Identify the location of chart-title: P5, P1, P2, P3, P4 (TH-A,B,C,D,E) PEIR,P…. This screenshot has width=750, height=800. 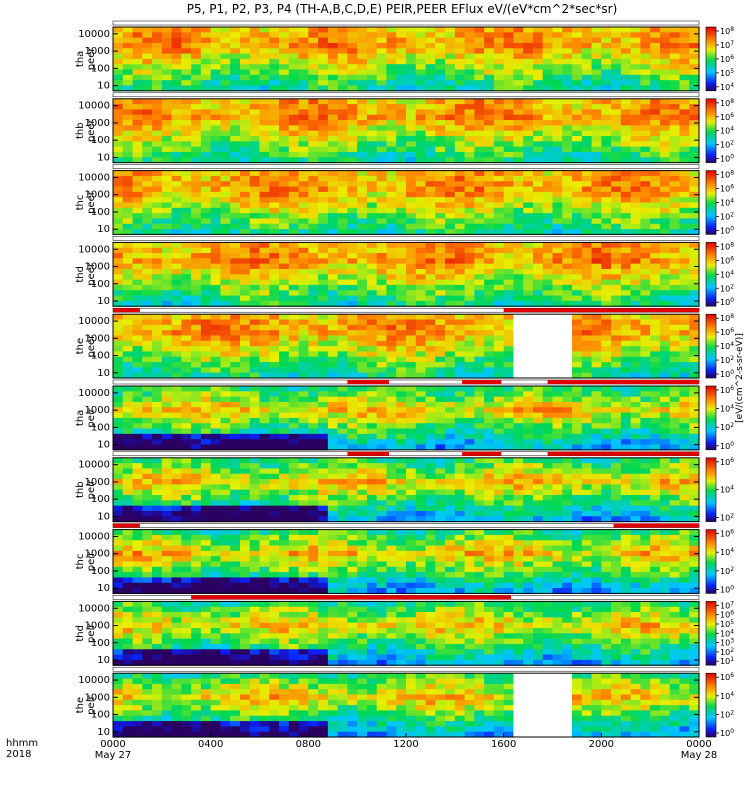
(402, 9).